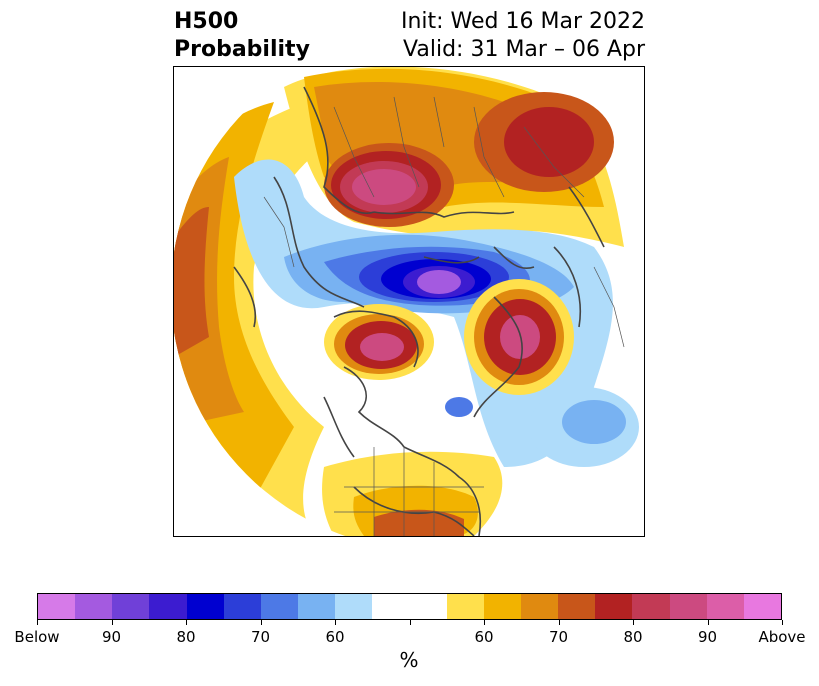 This screenshot has width=819, height=686. Describe the element at coordinates (524, 49) in the screenshot. I see `valid-dates: Valid: 31 Mar – 06 Apr` at that location.